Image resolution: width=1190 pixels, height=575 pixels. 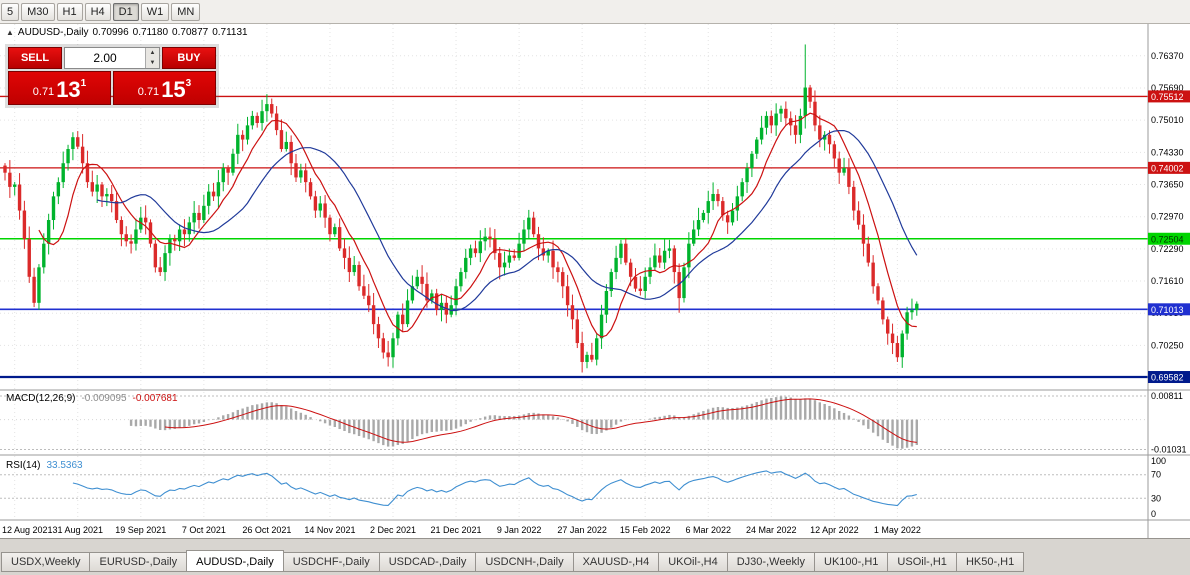 What do you see at coordinates (1169, 450) in the screenshot?
I see `svg-text: -0.01031` at bounding box center [1169, 450].